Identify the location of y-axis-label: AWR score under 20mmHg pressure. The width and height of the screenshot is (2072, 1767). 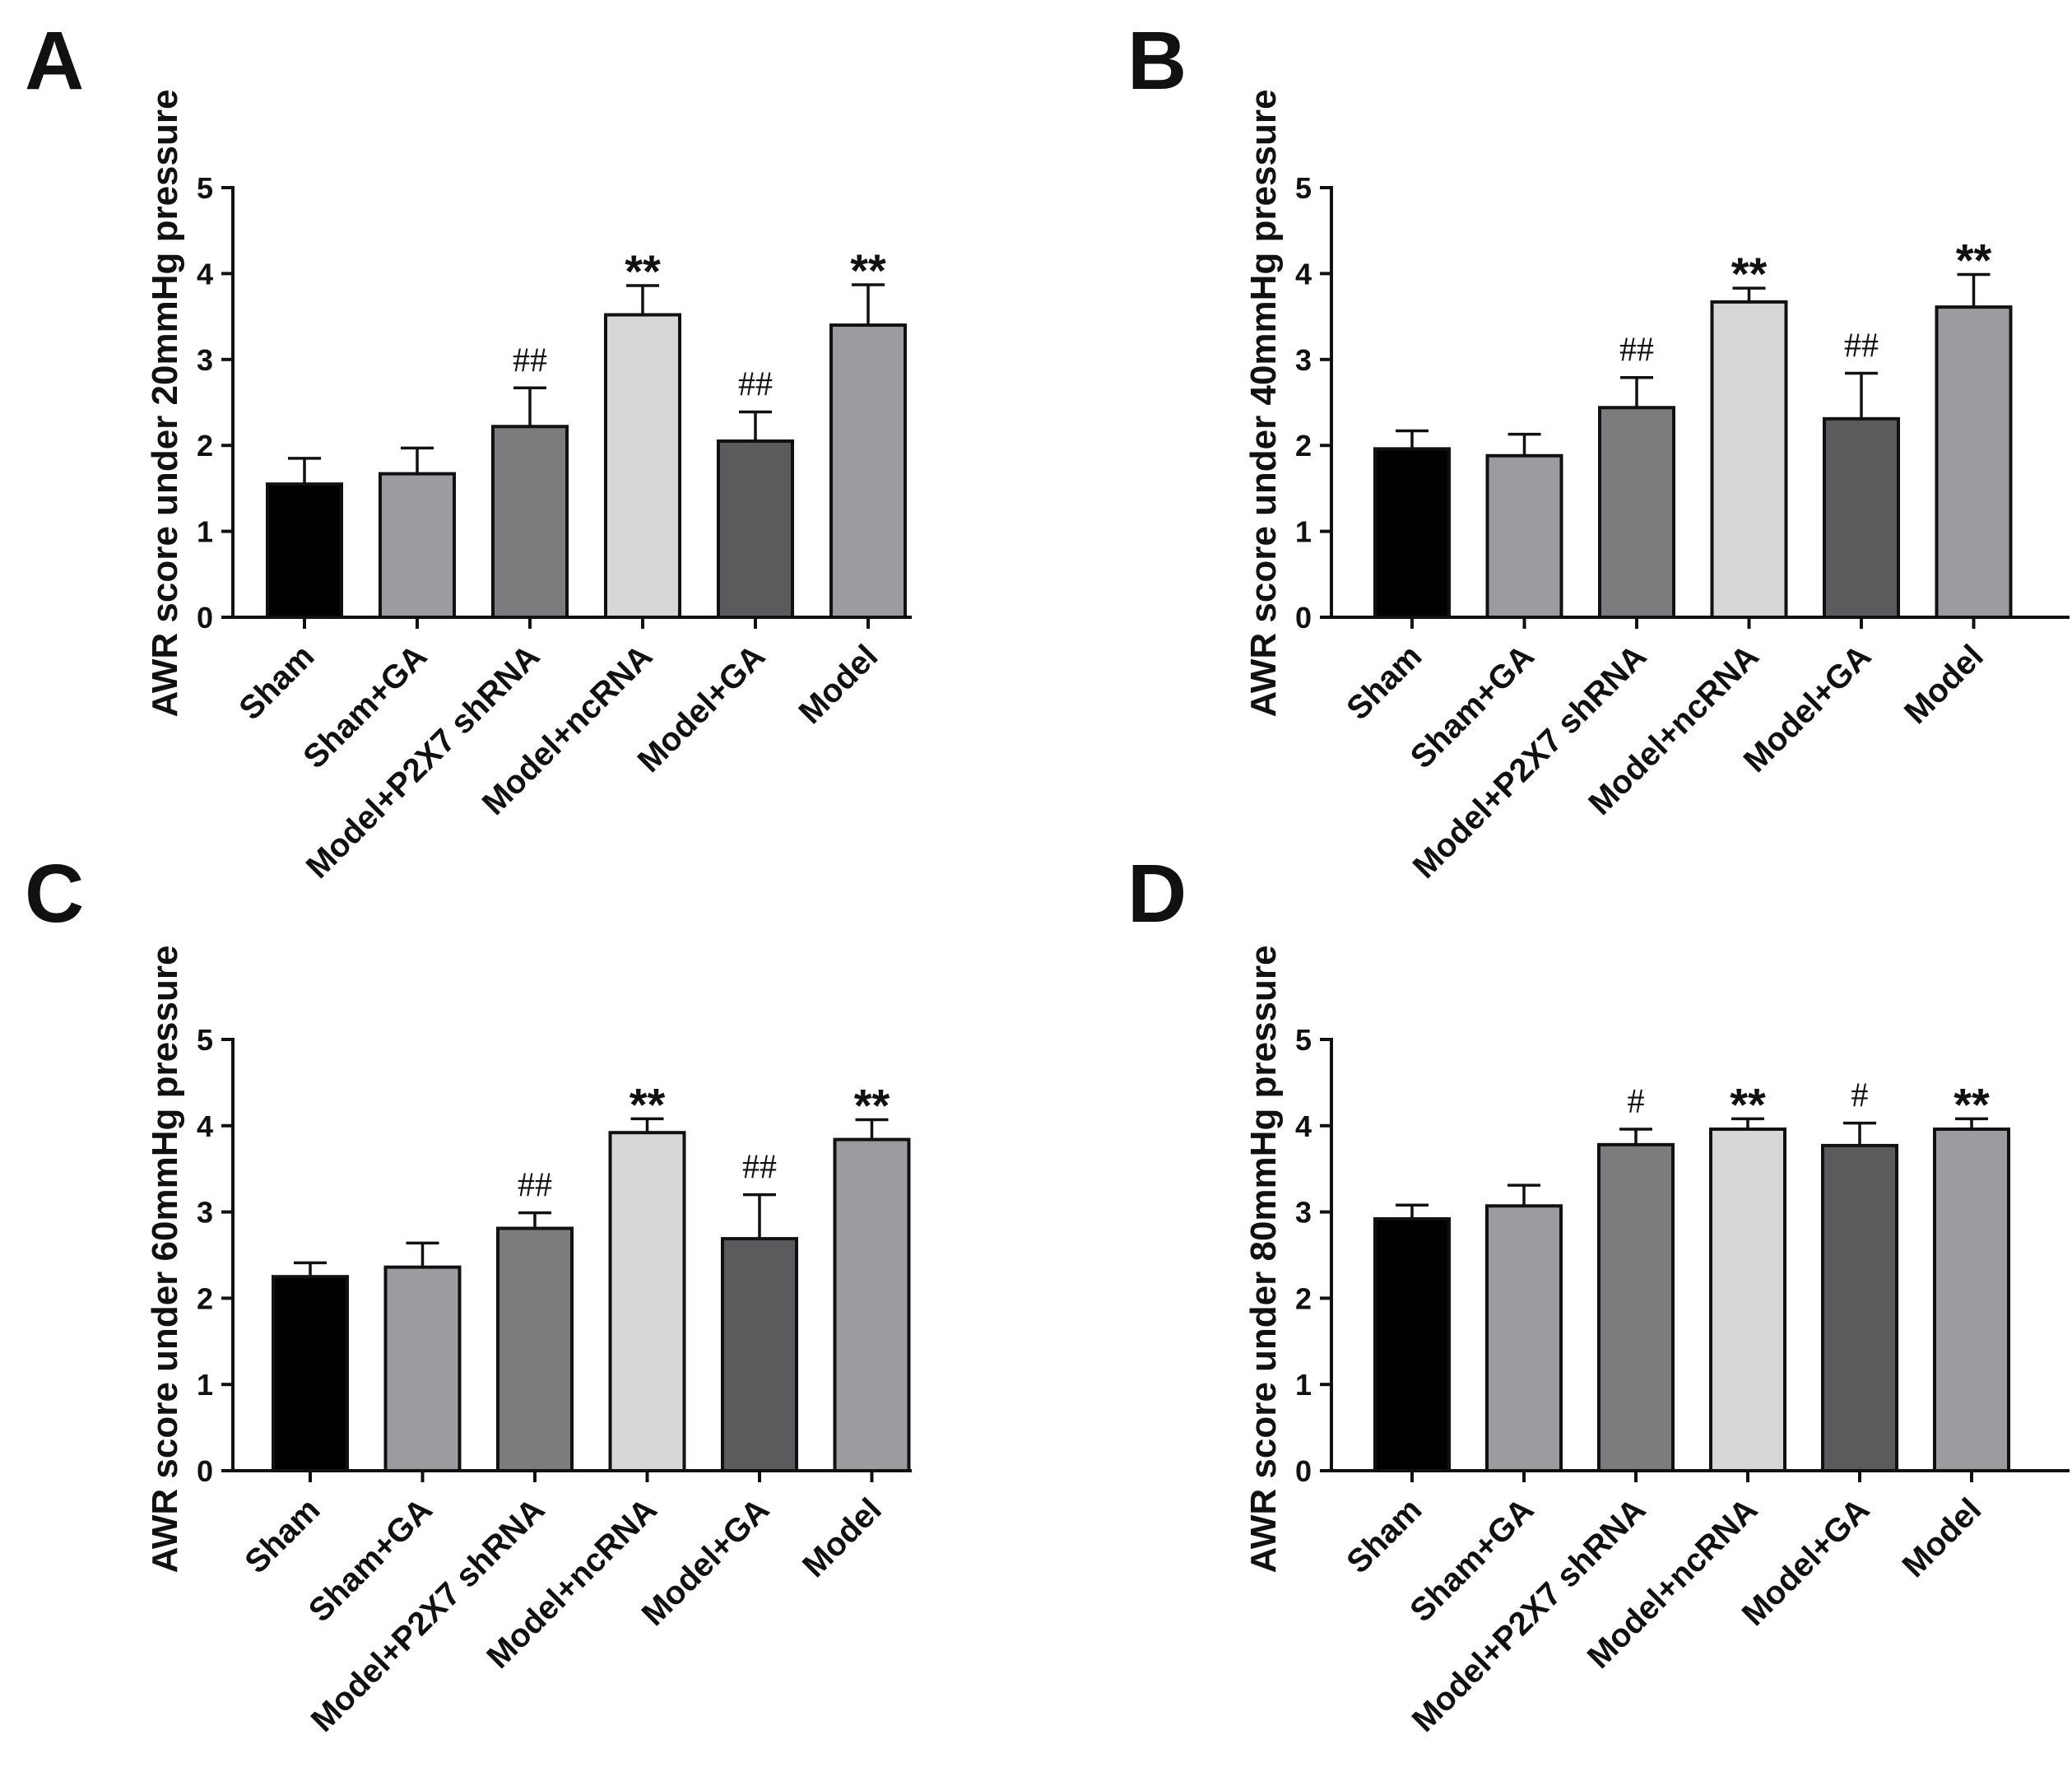
(165, 404).